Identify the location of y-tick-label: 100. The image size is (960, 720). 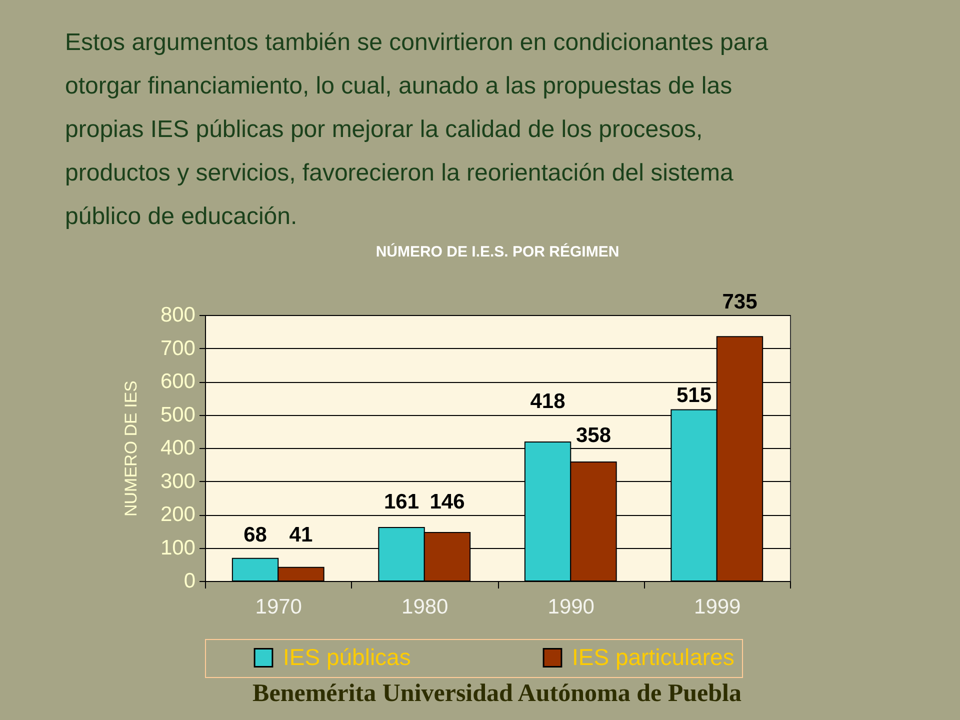
(178, 548).